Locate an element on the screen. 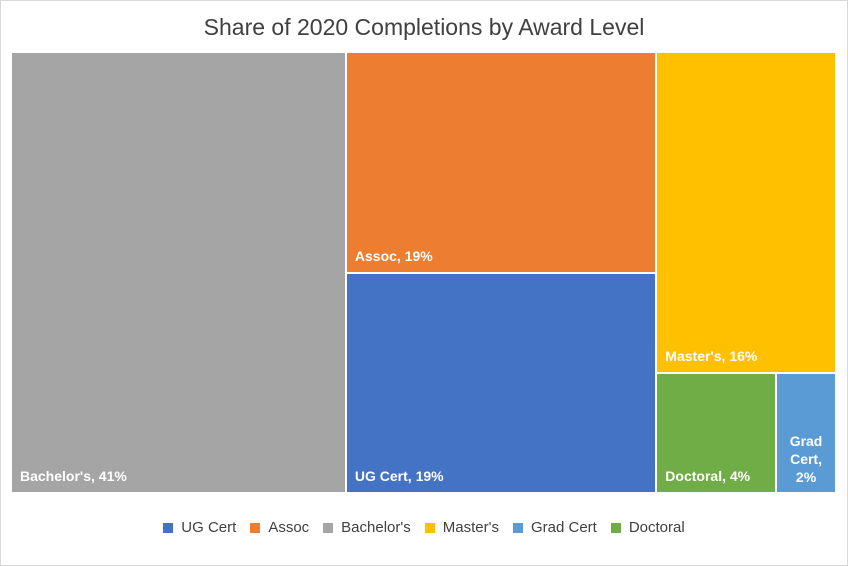 The width and height of the screenshot is (848, 566). tile-label-grad-cert: Grad Cert, 2% is located at coordinates (806, 459).